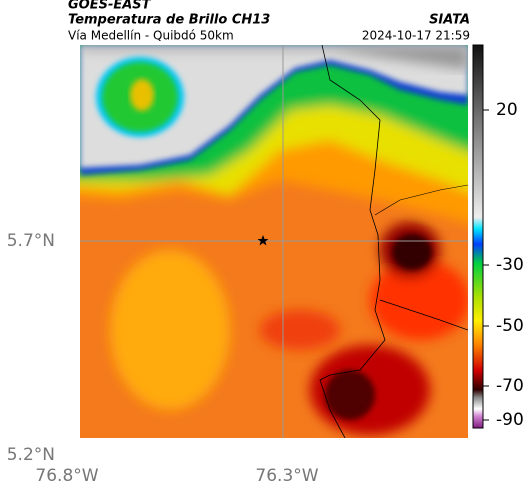 Image resolution: width=526 pixels, height=495 pixels. Describe the element at coordinates (510, 265) in the screenshot. I see `colorbar-tick-label: -30` at that location.